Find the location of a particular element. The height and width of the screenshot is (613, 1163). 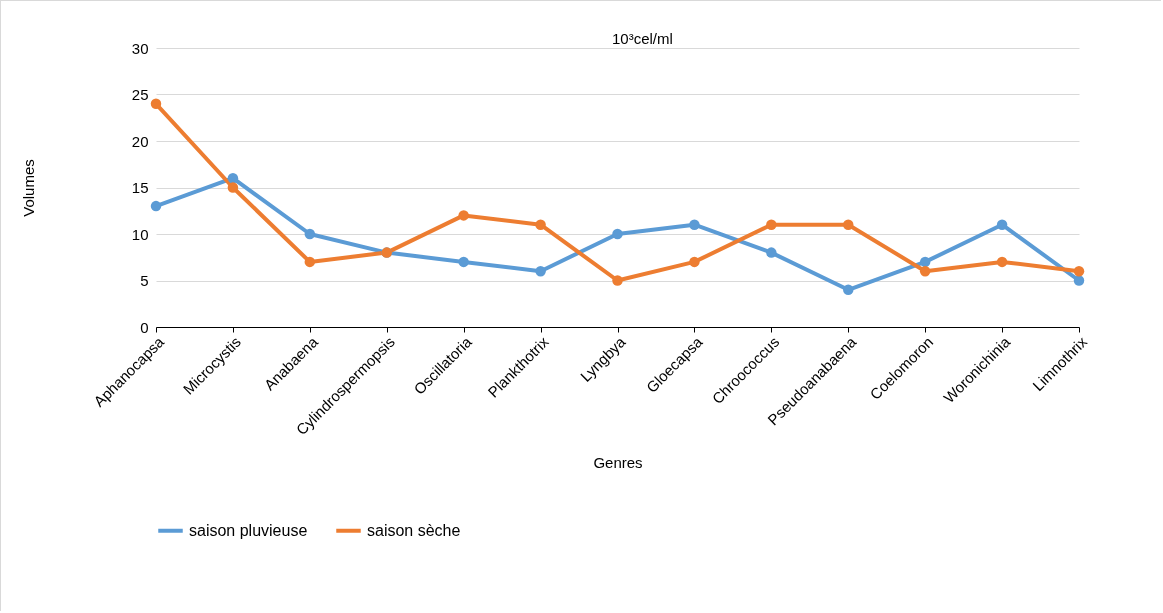

y-tick-label: 30 is located at coordinates (140, 48).